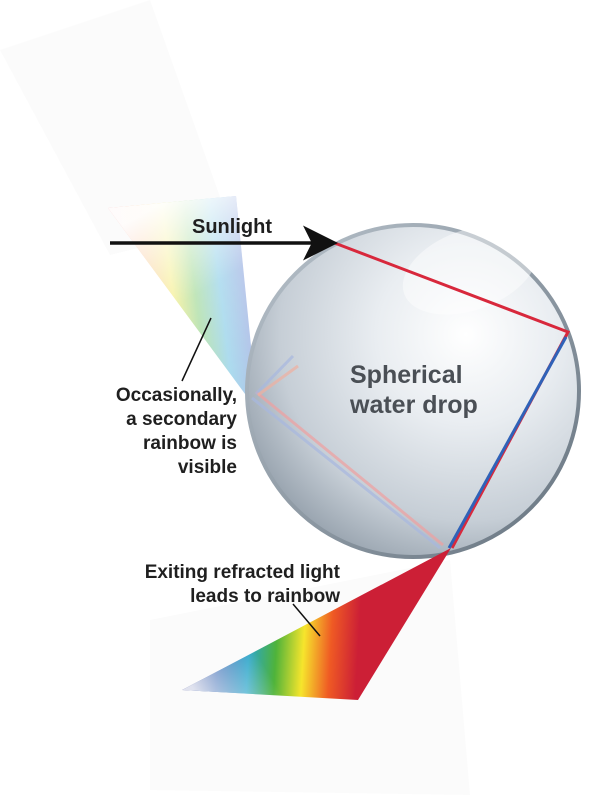  Describe the element at coordinates (196, 349) in the screenshot. I see `secondary-leader-line` at that location.